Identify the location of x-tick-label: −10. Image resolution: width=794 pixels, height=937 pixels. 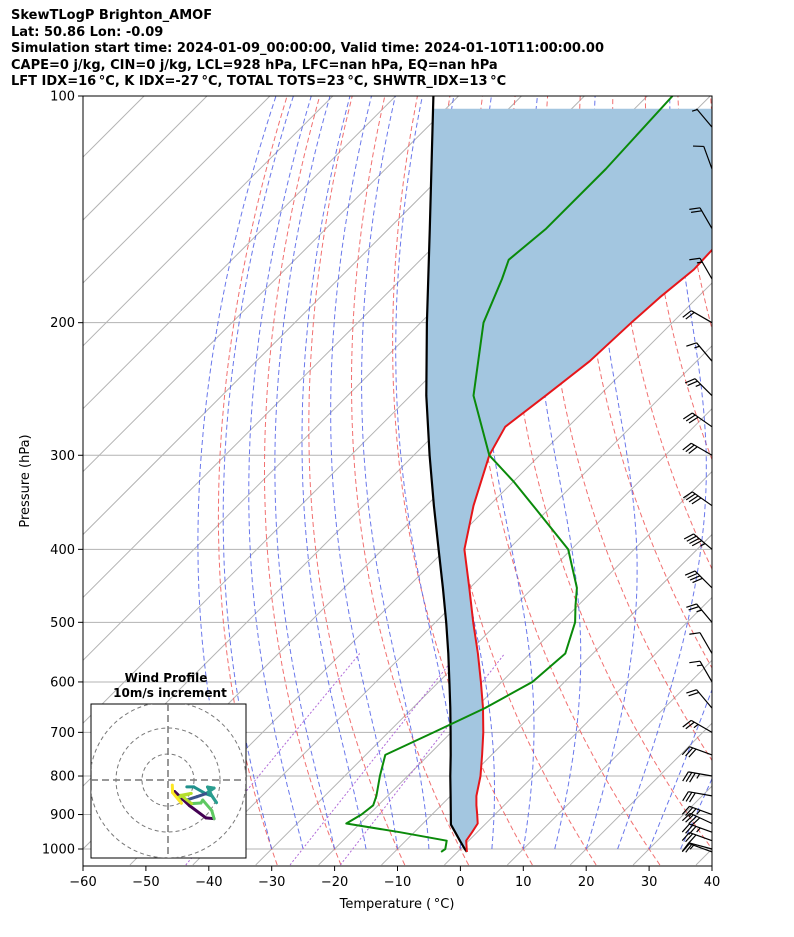
(397, 882).